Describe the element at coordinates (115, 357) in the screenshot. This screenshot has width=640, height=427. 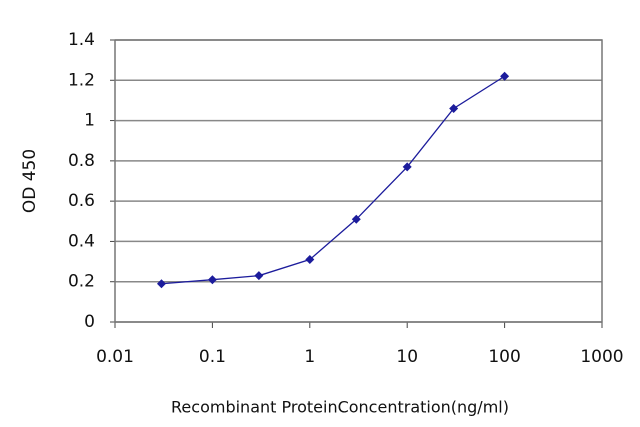
I see `x-tick-label: 0.01` at that location.